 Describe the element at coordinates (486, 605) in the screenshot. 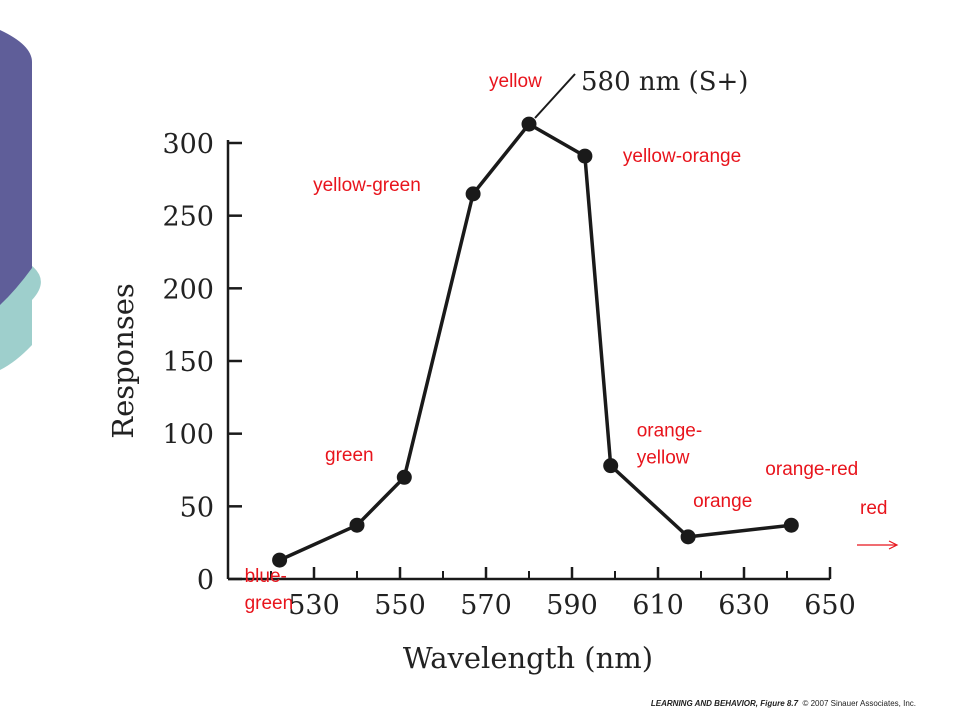

I see `x-tick-label-2: 570` at that location.